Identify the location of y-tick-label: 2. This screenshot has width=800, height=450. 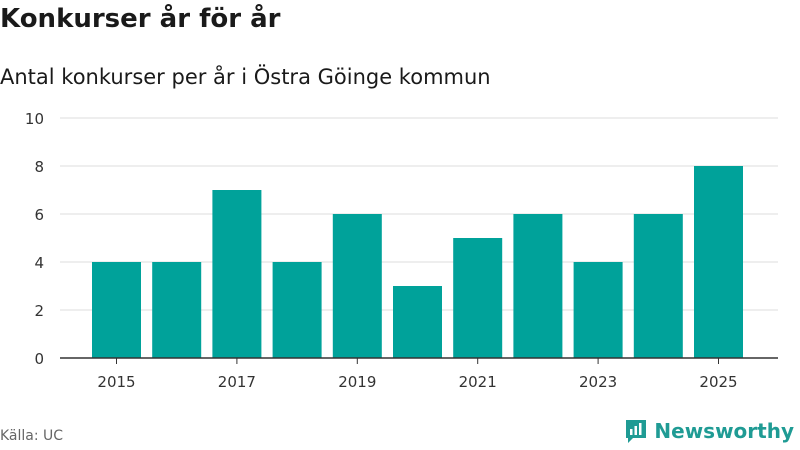
(39, 311).